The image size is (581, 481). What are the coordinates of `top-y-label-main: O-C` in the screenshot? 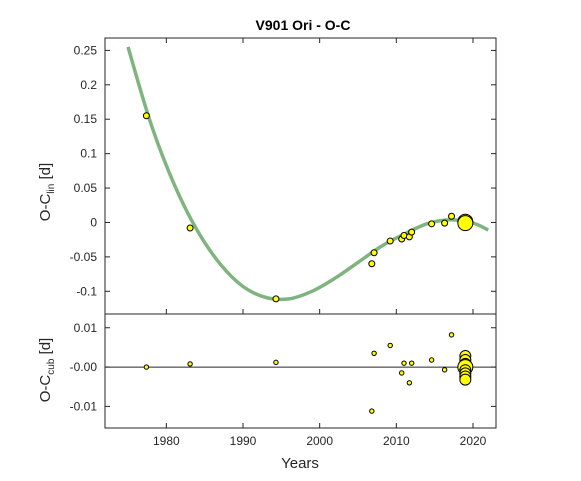 It's located at (45, 208).